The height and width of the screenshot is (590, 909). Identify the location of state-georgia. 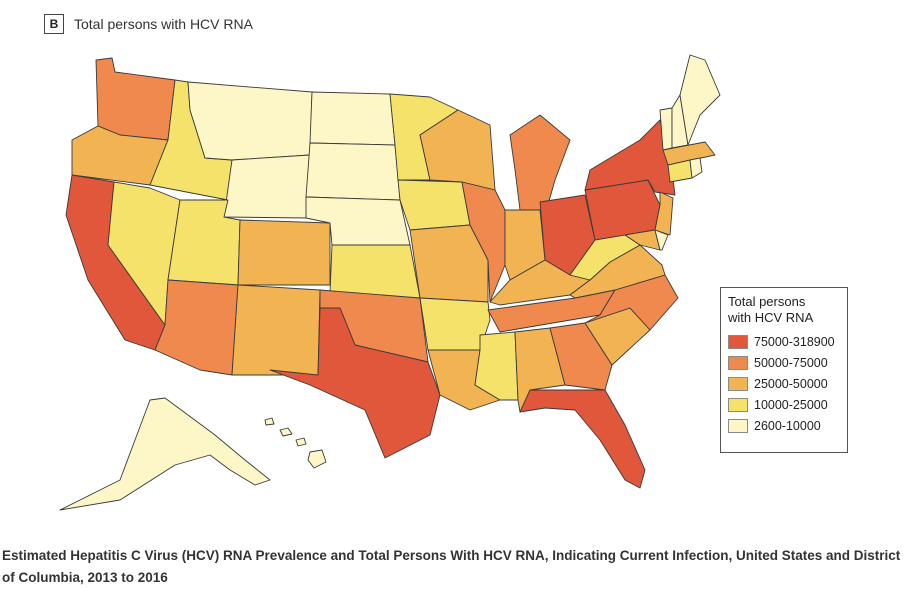
(581, 356).